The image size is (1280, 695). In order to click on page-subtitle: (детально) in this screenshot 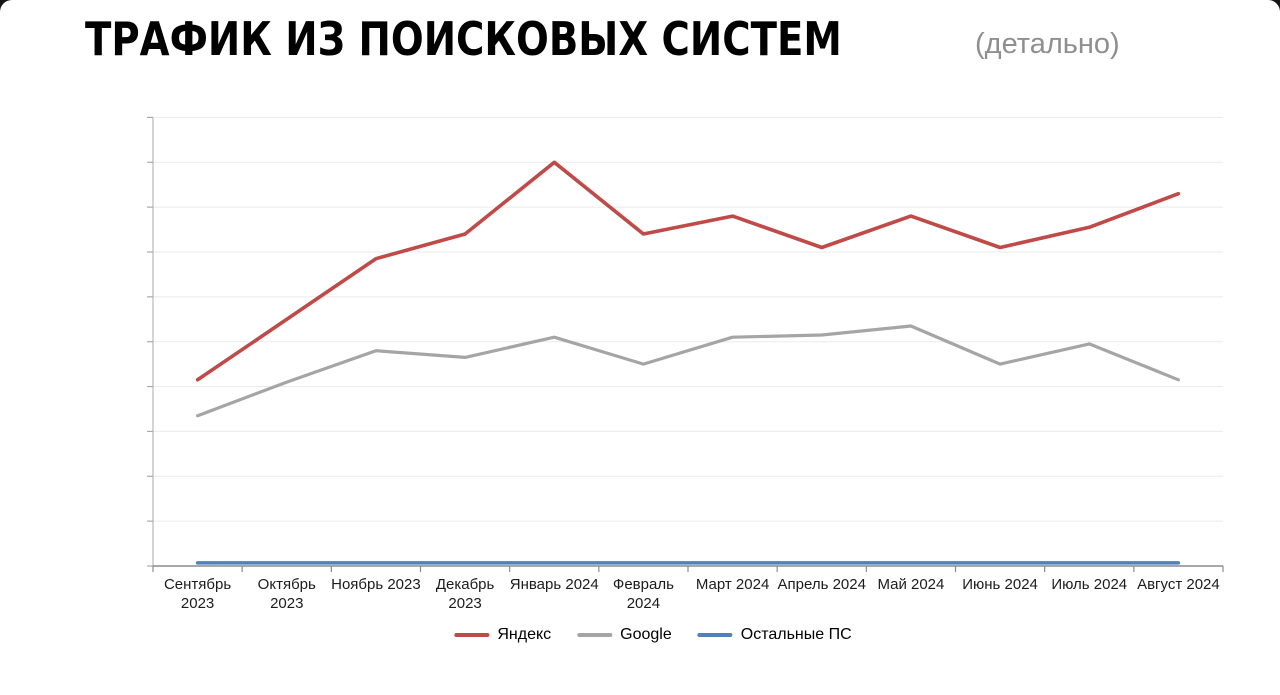, I will do `click(1047, 44)`.